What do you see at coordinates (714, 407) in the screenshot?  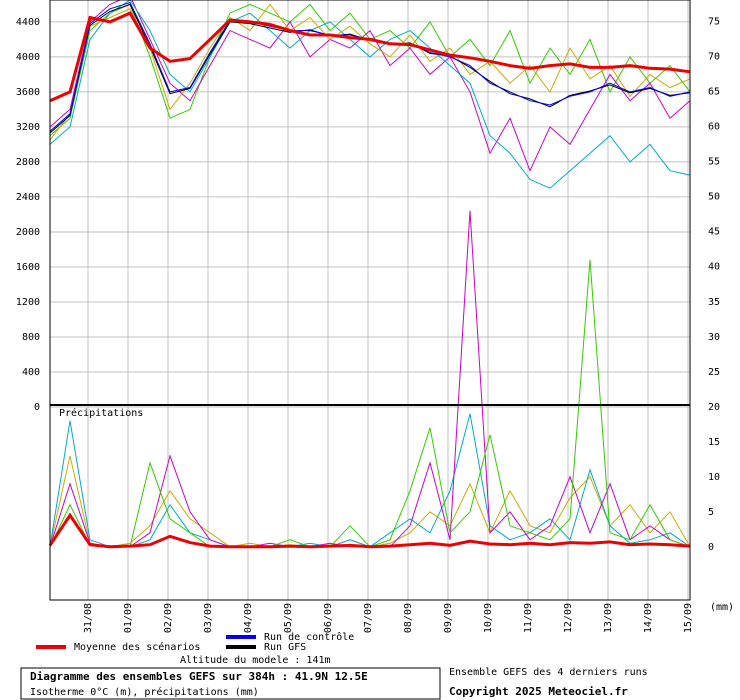 I see `y-tick-label: 20` at bounding box center [714, 407].